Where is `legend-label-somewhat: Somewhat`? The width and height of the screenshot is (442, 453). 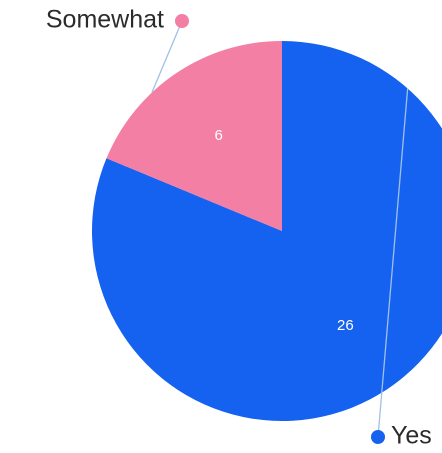
legend-label-somewhat: Somewhat is located at coordinates (105, 20).